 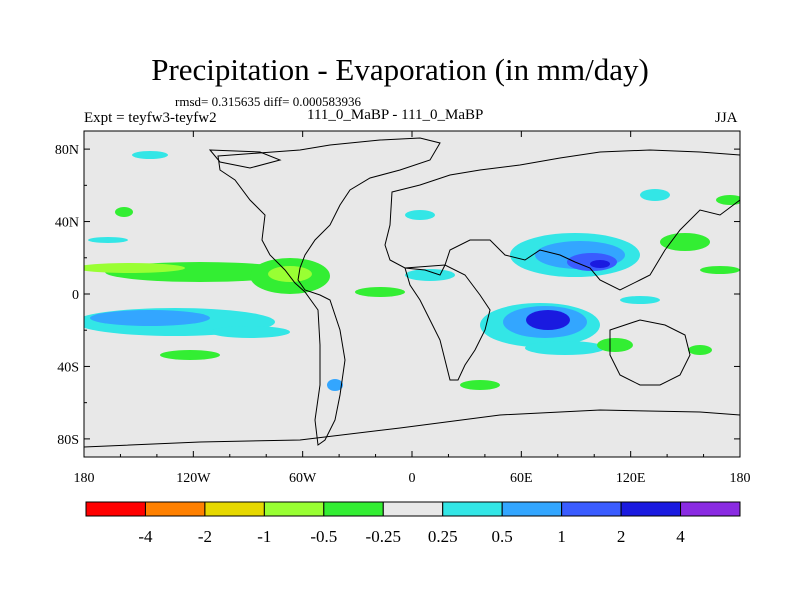 I want to click on colorbar-label: -1, so click(x=264, y=536).